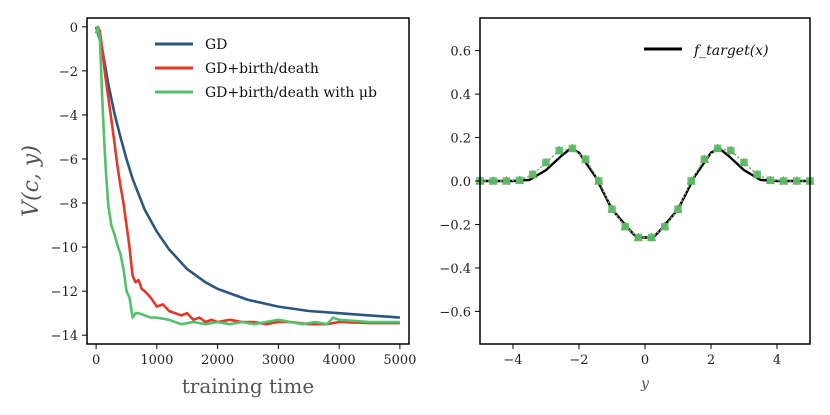  Describe the element at coordinates (455, 225) in the screenshot. I see `y-tick-label: −0.2` at that location.